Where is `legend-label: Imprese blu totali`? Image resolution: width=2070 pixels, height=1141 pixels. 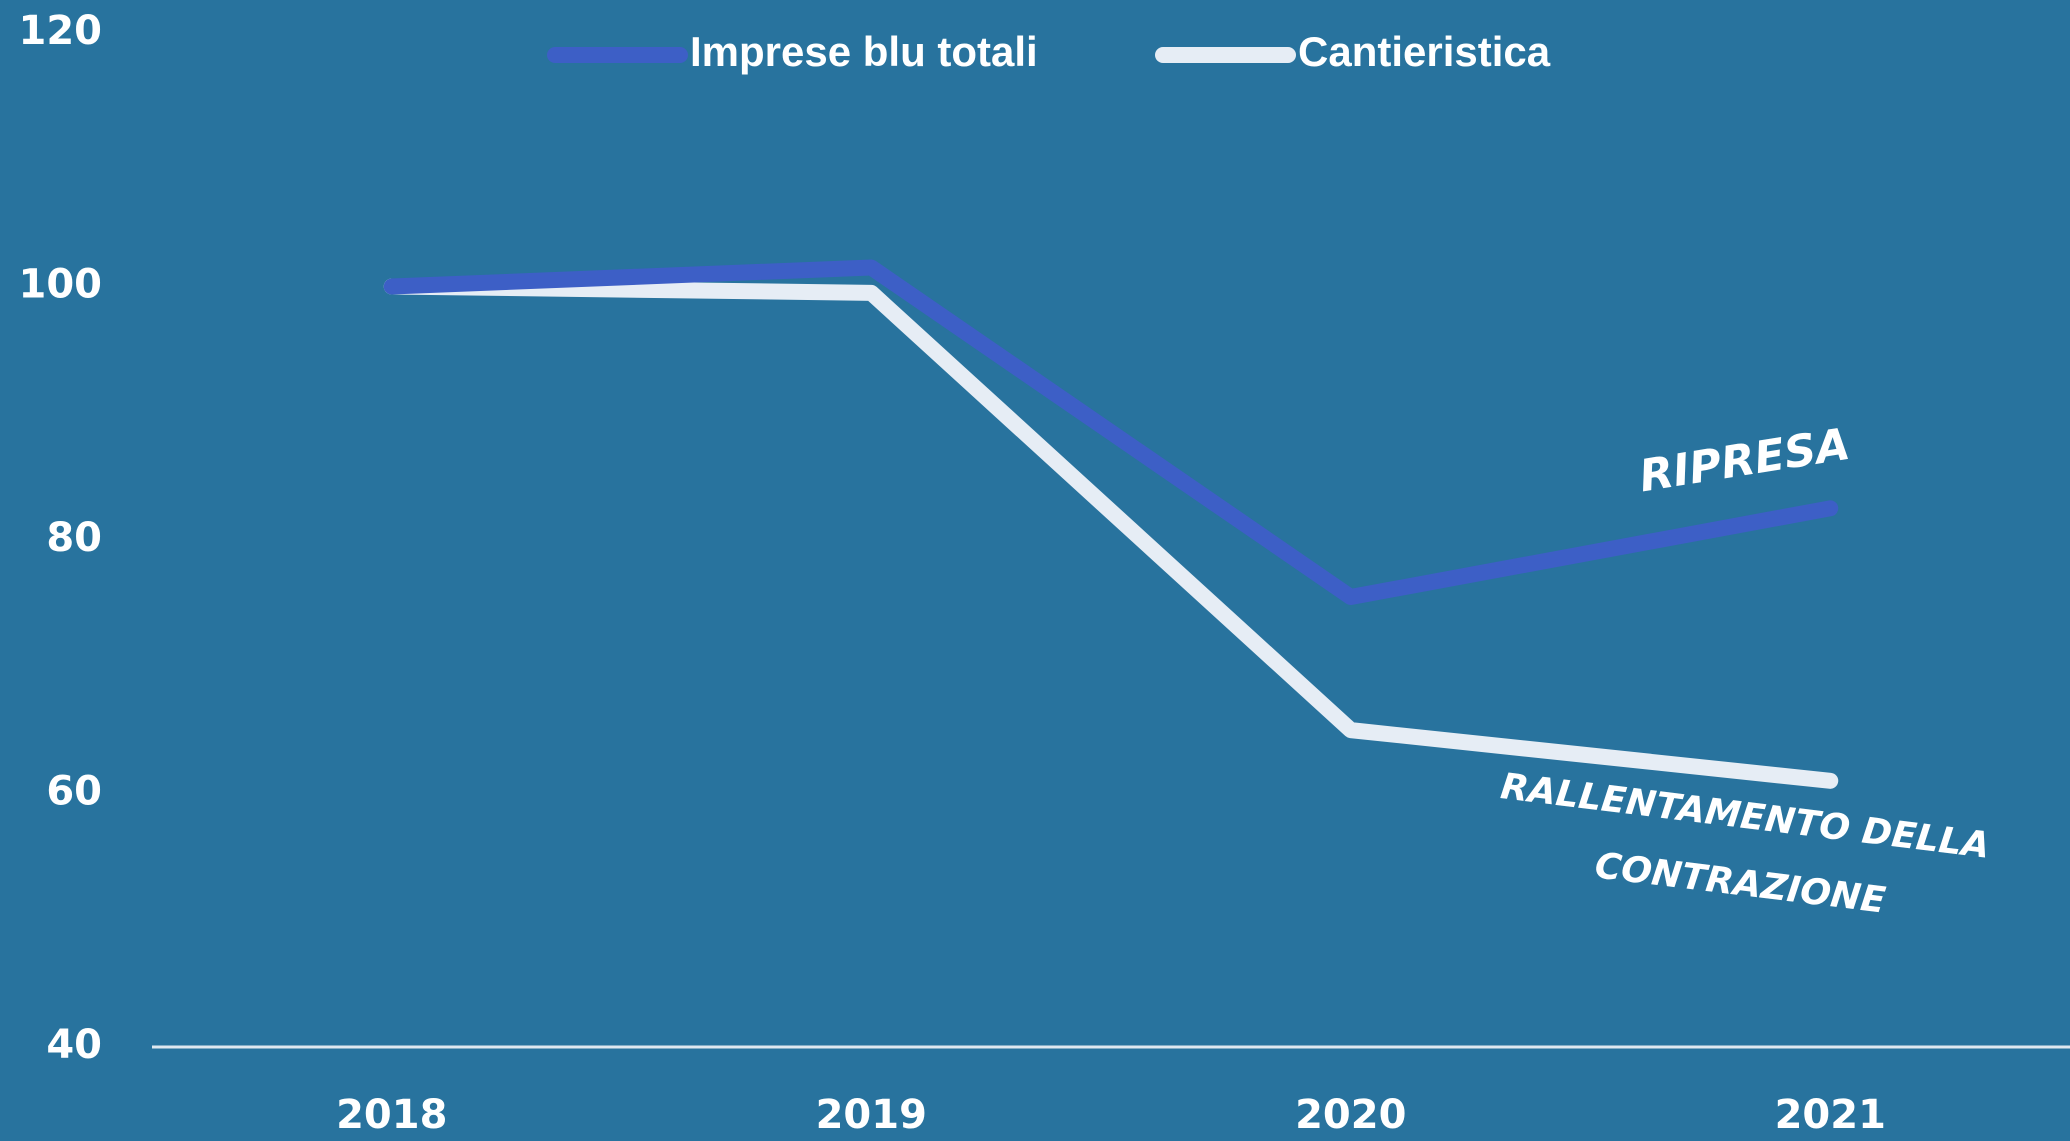 legend-label: Imprese blu totali is located at coordinates (864, 51).